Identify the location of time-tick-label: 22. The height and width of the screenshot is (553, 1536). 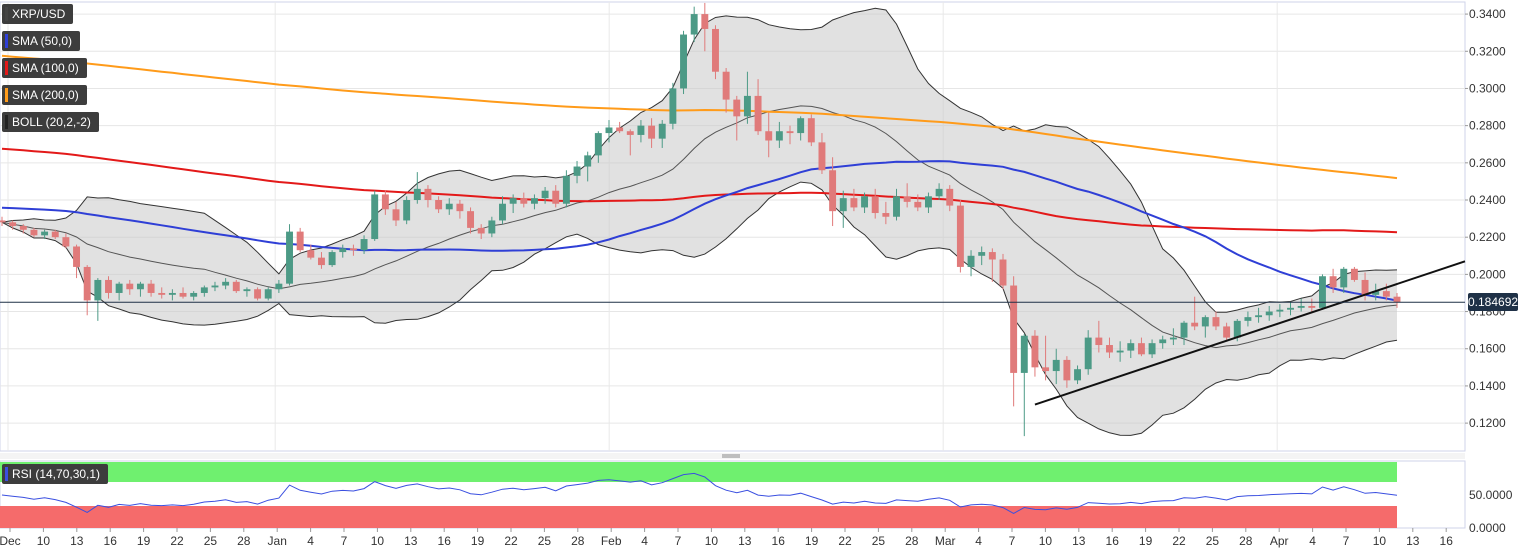
(845, 541).